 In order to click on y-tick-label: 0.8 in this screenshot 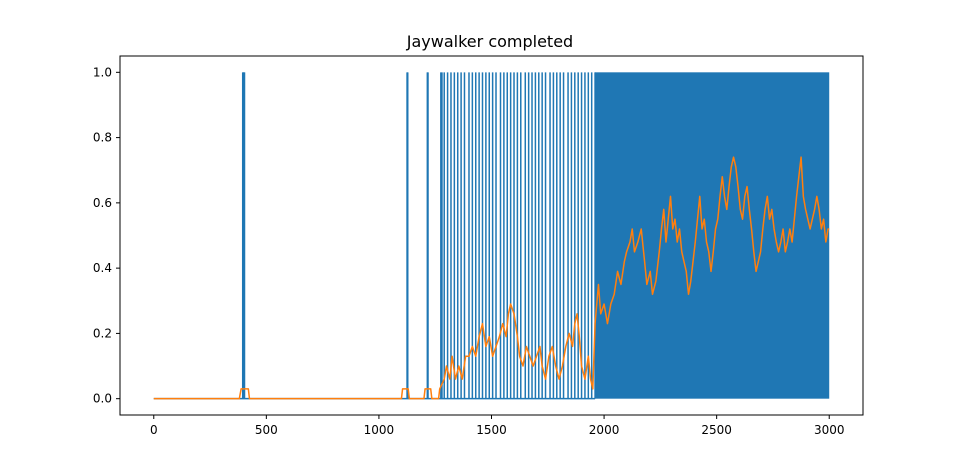, I will do `click(102, 138)`.